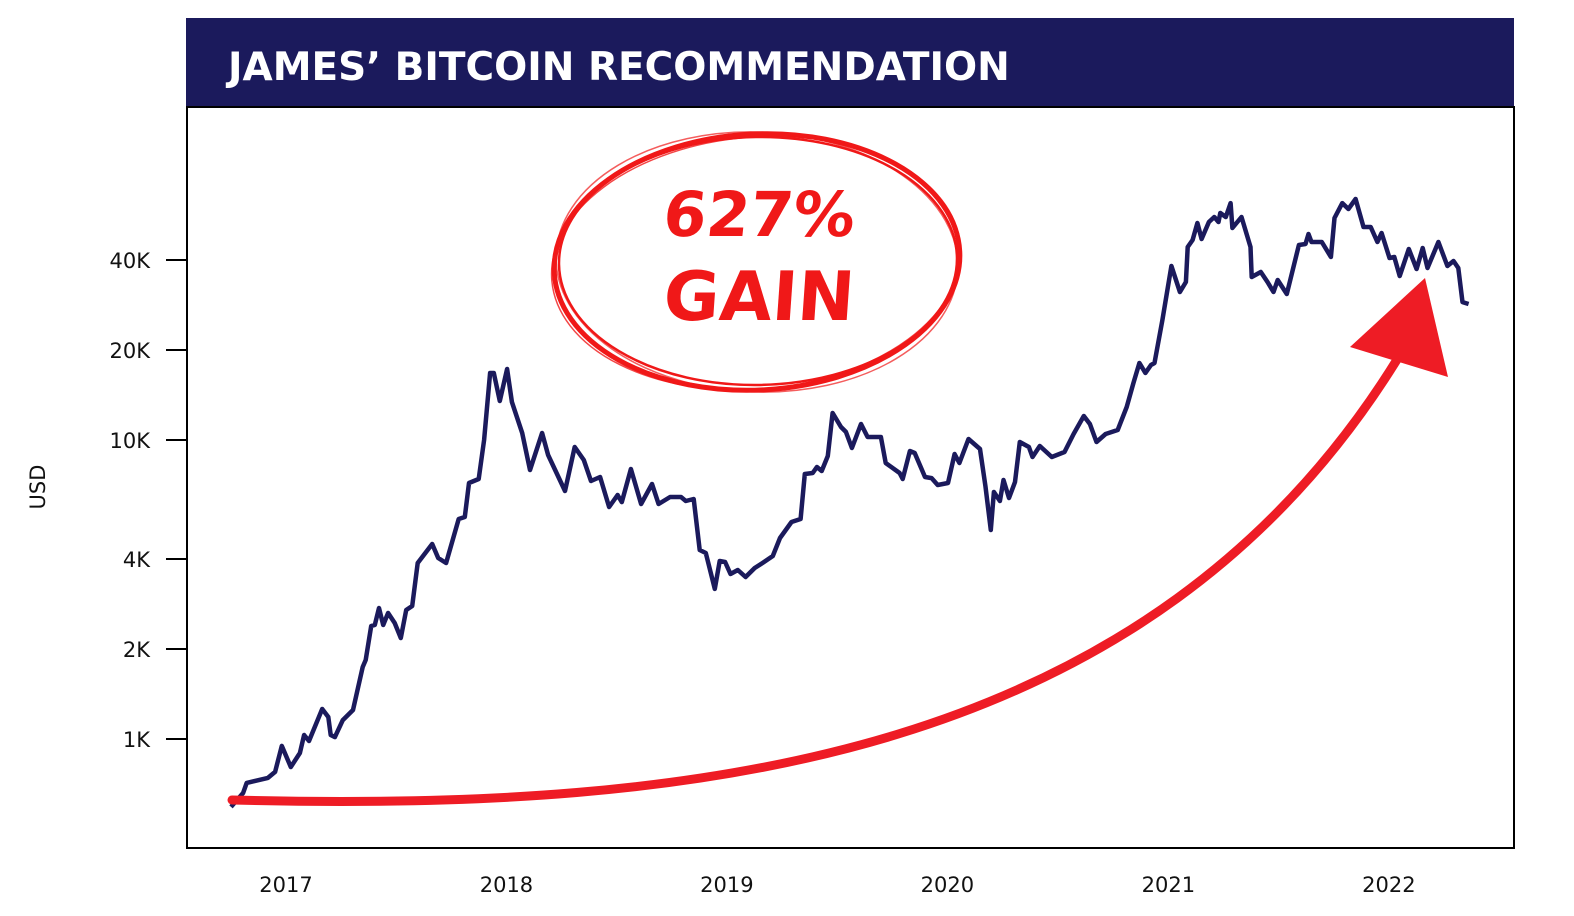 Image resolution: width=1574 pixels, height=916 pixels. I want to click on gain-percent-text: 627%, so click(759, 214).